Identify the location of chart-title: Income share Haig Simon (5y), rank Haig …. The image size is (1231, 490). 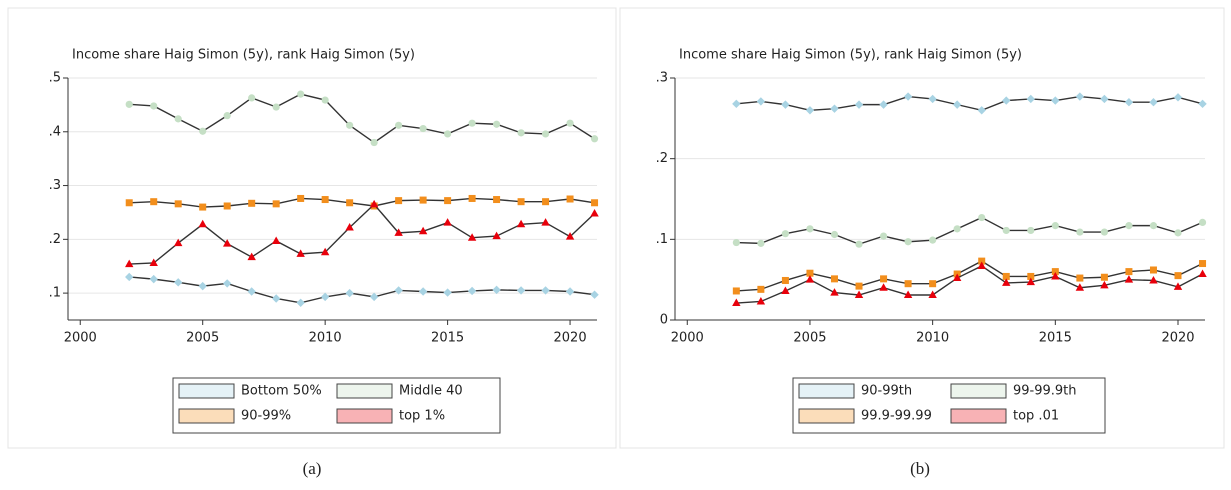
(243, 55).